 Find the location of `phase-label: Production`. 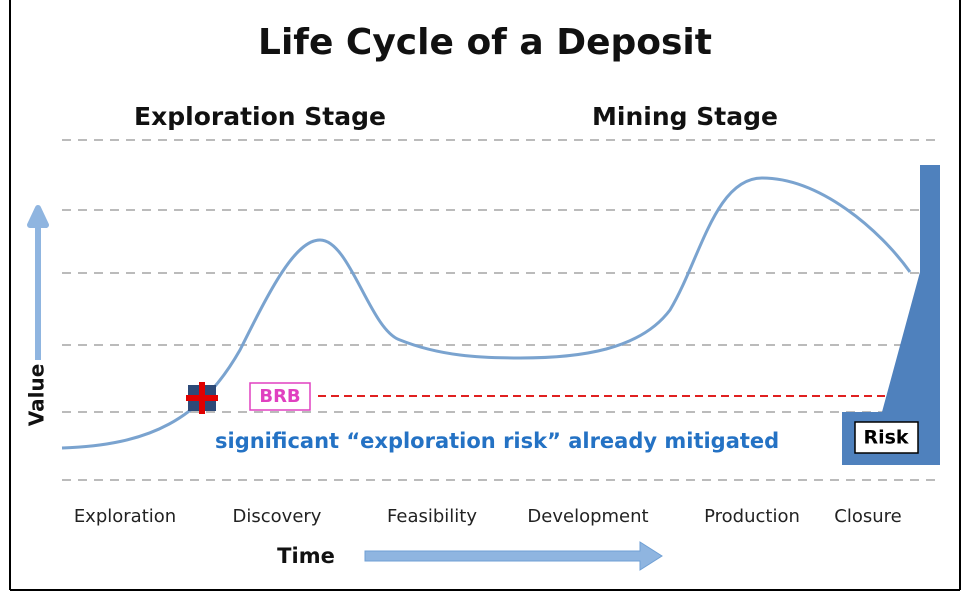

phase-label: Production is located at coordinates (752, 516).